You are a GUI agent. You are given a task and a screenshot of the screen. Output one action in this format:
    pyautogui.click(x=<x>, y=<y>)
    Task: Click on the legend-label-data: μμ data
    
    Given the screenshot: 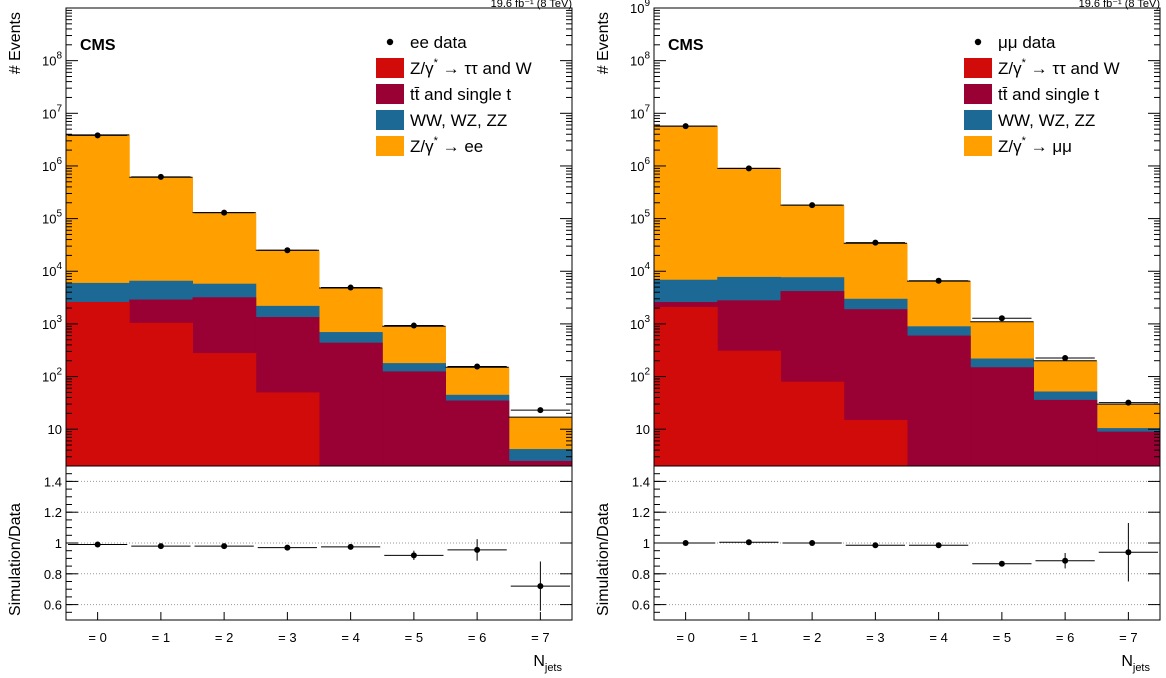 What is the action you would take?
    pyautogui.click(x=1027, y=42)
    